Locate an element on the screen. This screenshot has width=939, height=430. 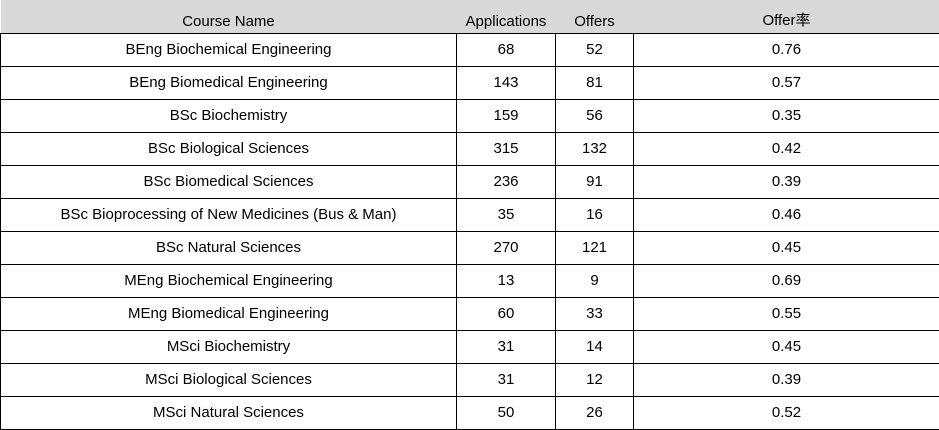
cell-offer-rate: 0.46 is located at coordinates (786, 214).